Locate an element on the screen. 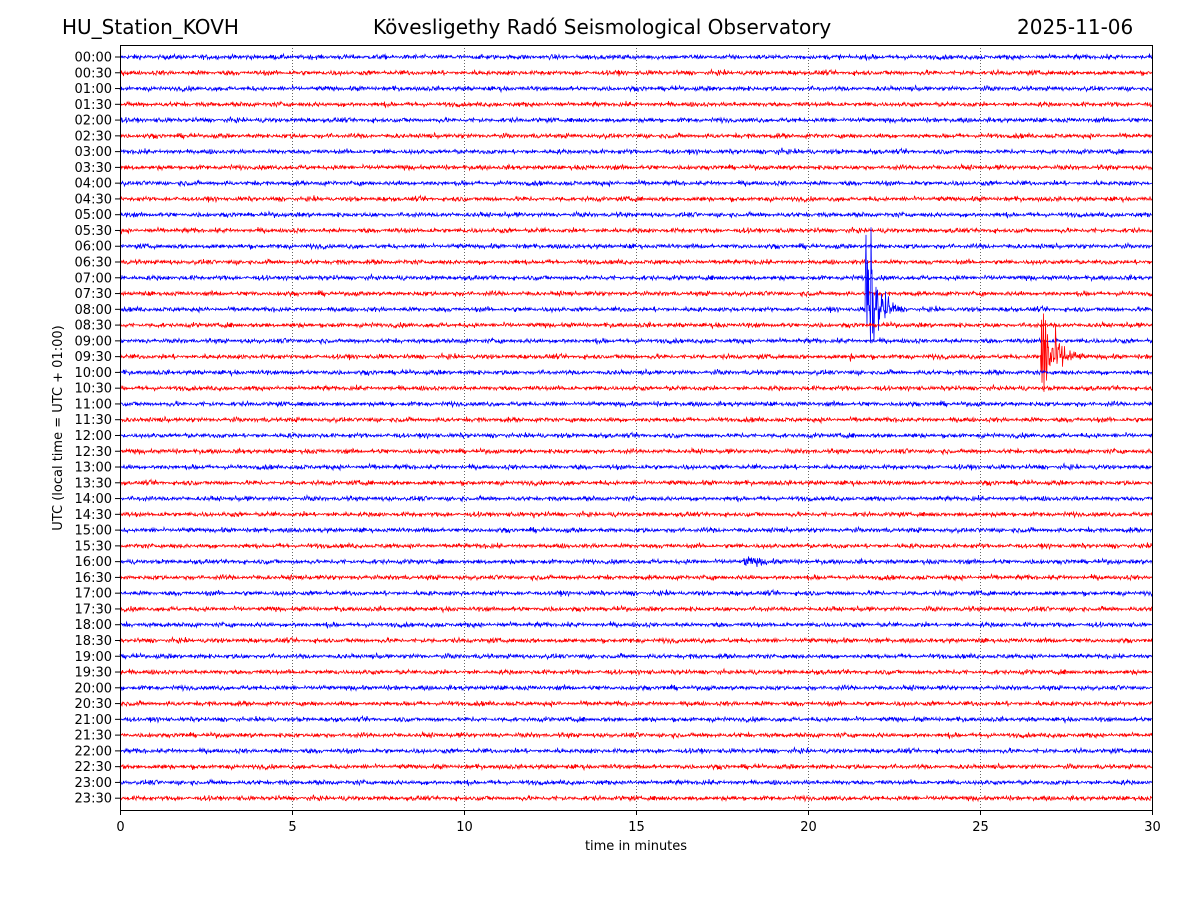 The width and height of the screenshot is (1200, 900). y-tick-label: 05:30 is located at coordinates (93, 231).